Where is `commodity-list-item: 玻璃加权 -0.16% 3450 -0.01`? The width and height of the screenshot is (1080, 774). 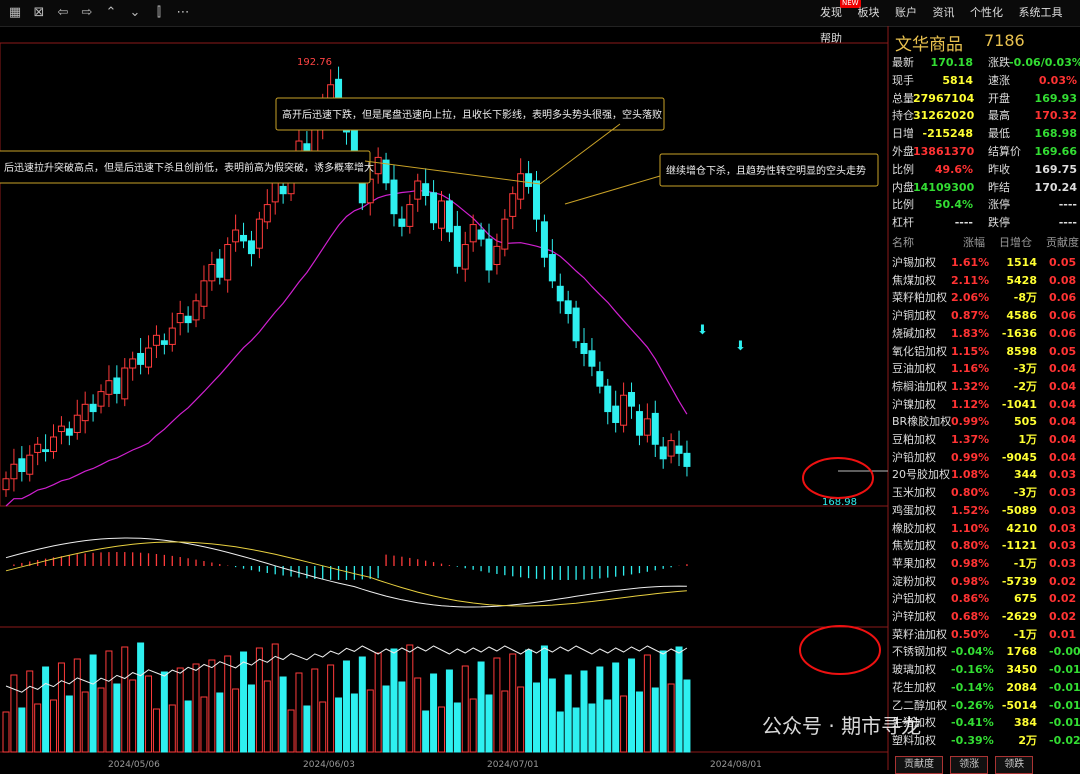
commodity-list-item: 玻璃加权 -0.16% 3450 -0.01 is located at coordinates (985, 670).